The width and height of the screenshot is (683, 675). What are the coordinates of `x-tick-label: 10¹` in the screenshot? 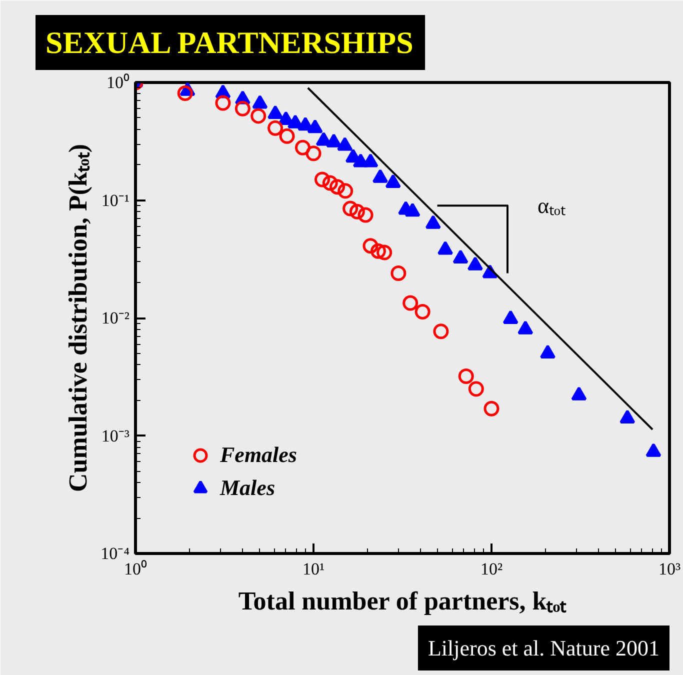 It's located at (313, 569).